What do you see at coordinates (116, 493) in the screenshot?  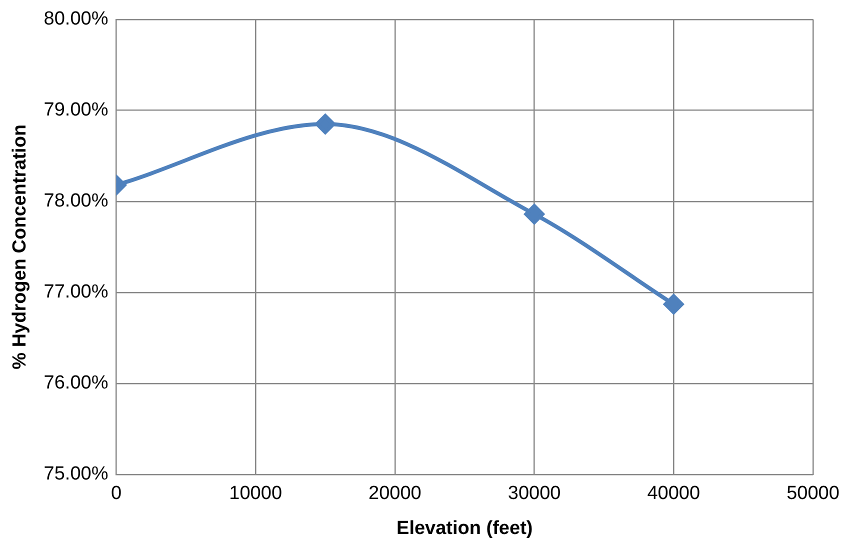 I see `x-tick-label: 0` at bounding box center [116, 493].